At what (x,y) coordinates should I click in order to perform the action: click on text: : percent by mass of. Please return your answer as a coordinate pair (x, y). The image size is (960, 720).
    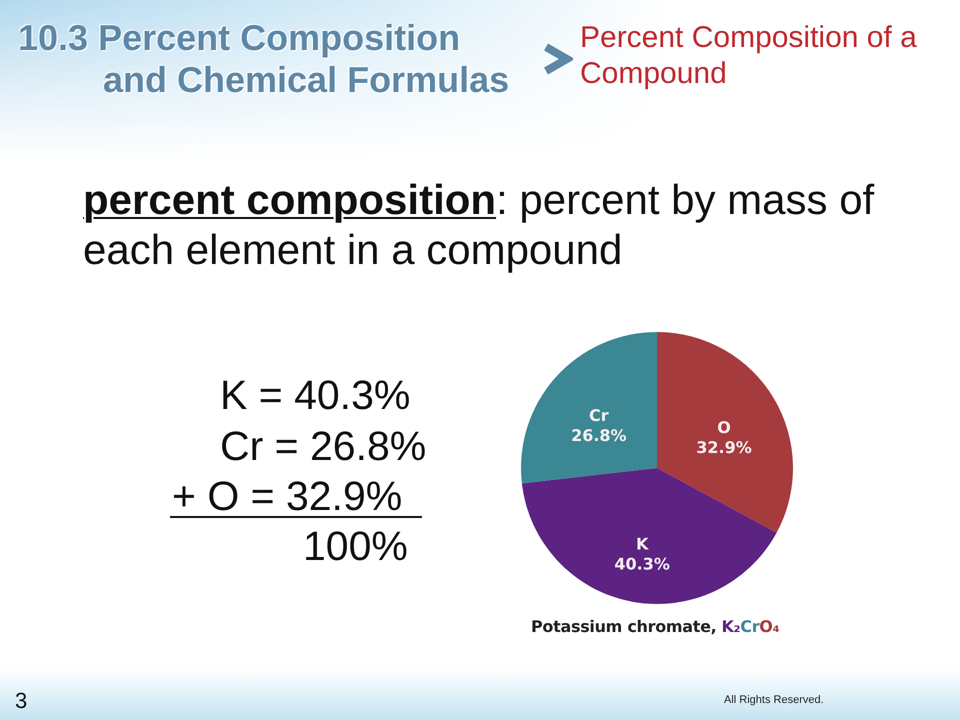
    Looking at the image, I should click on (685, 199).